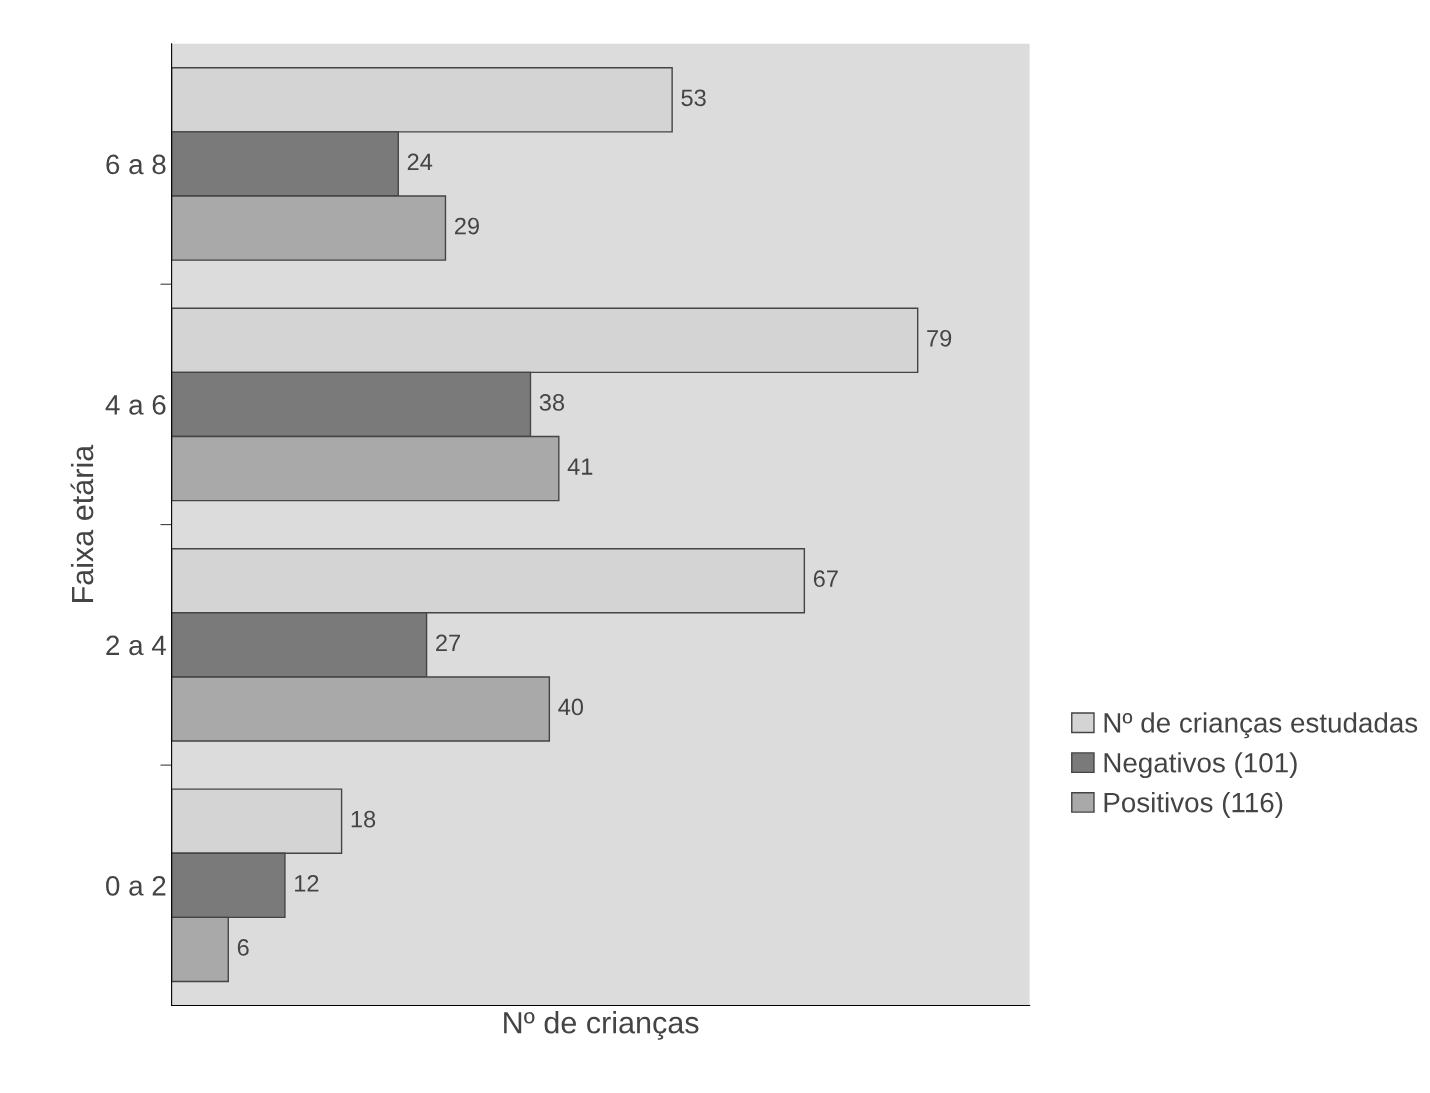 This screenshot has width=1430, height=1093. I want to click on y-tick-label: 0 a 2, so click(136, 886).